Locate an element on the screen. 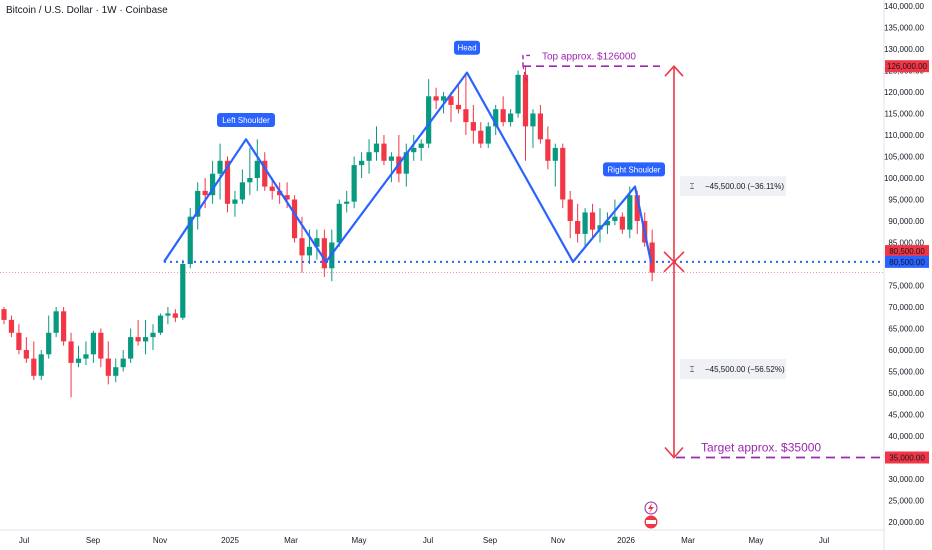 The width and height of the screenshot is (932, 550). y-tick-label: 75,000.00 is located at coordinates (906, 286).